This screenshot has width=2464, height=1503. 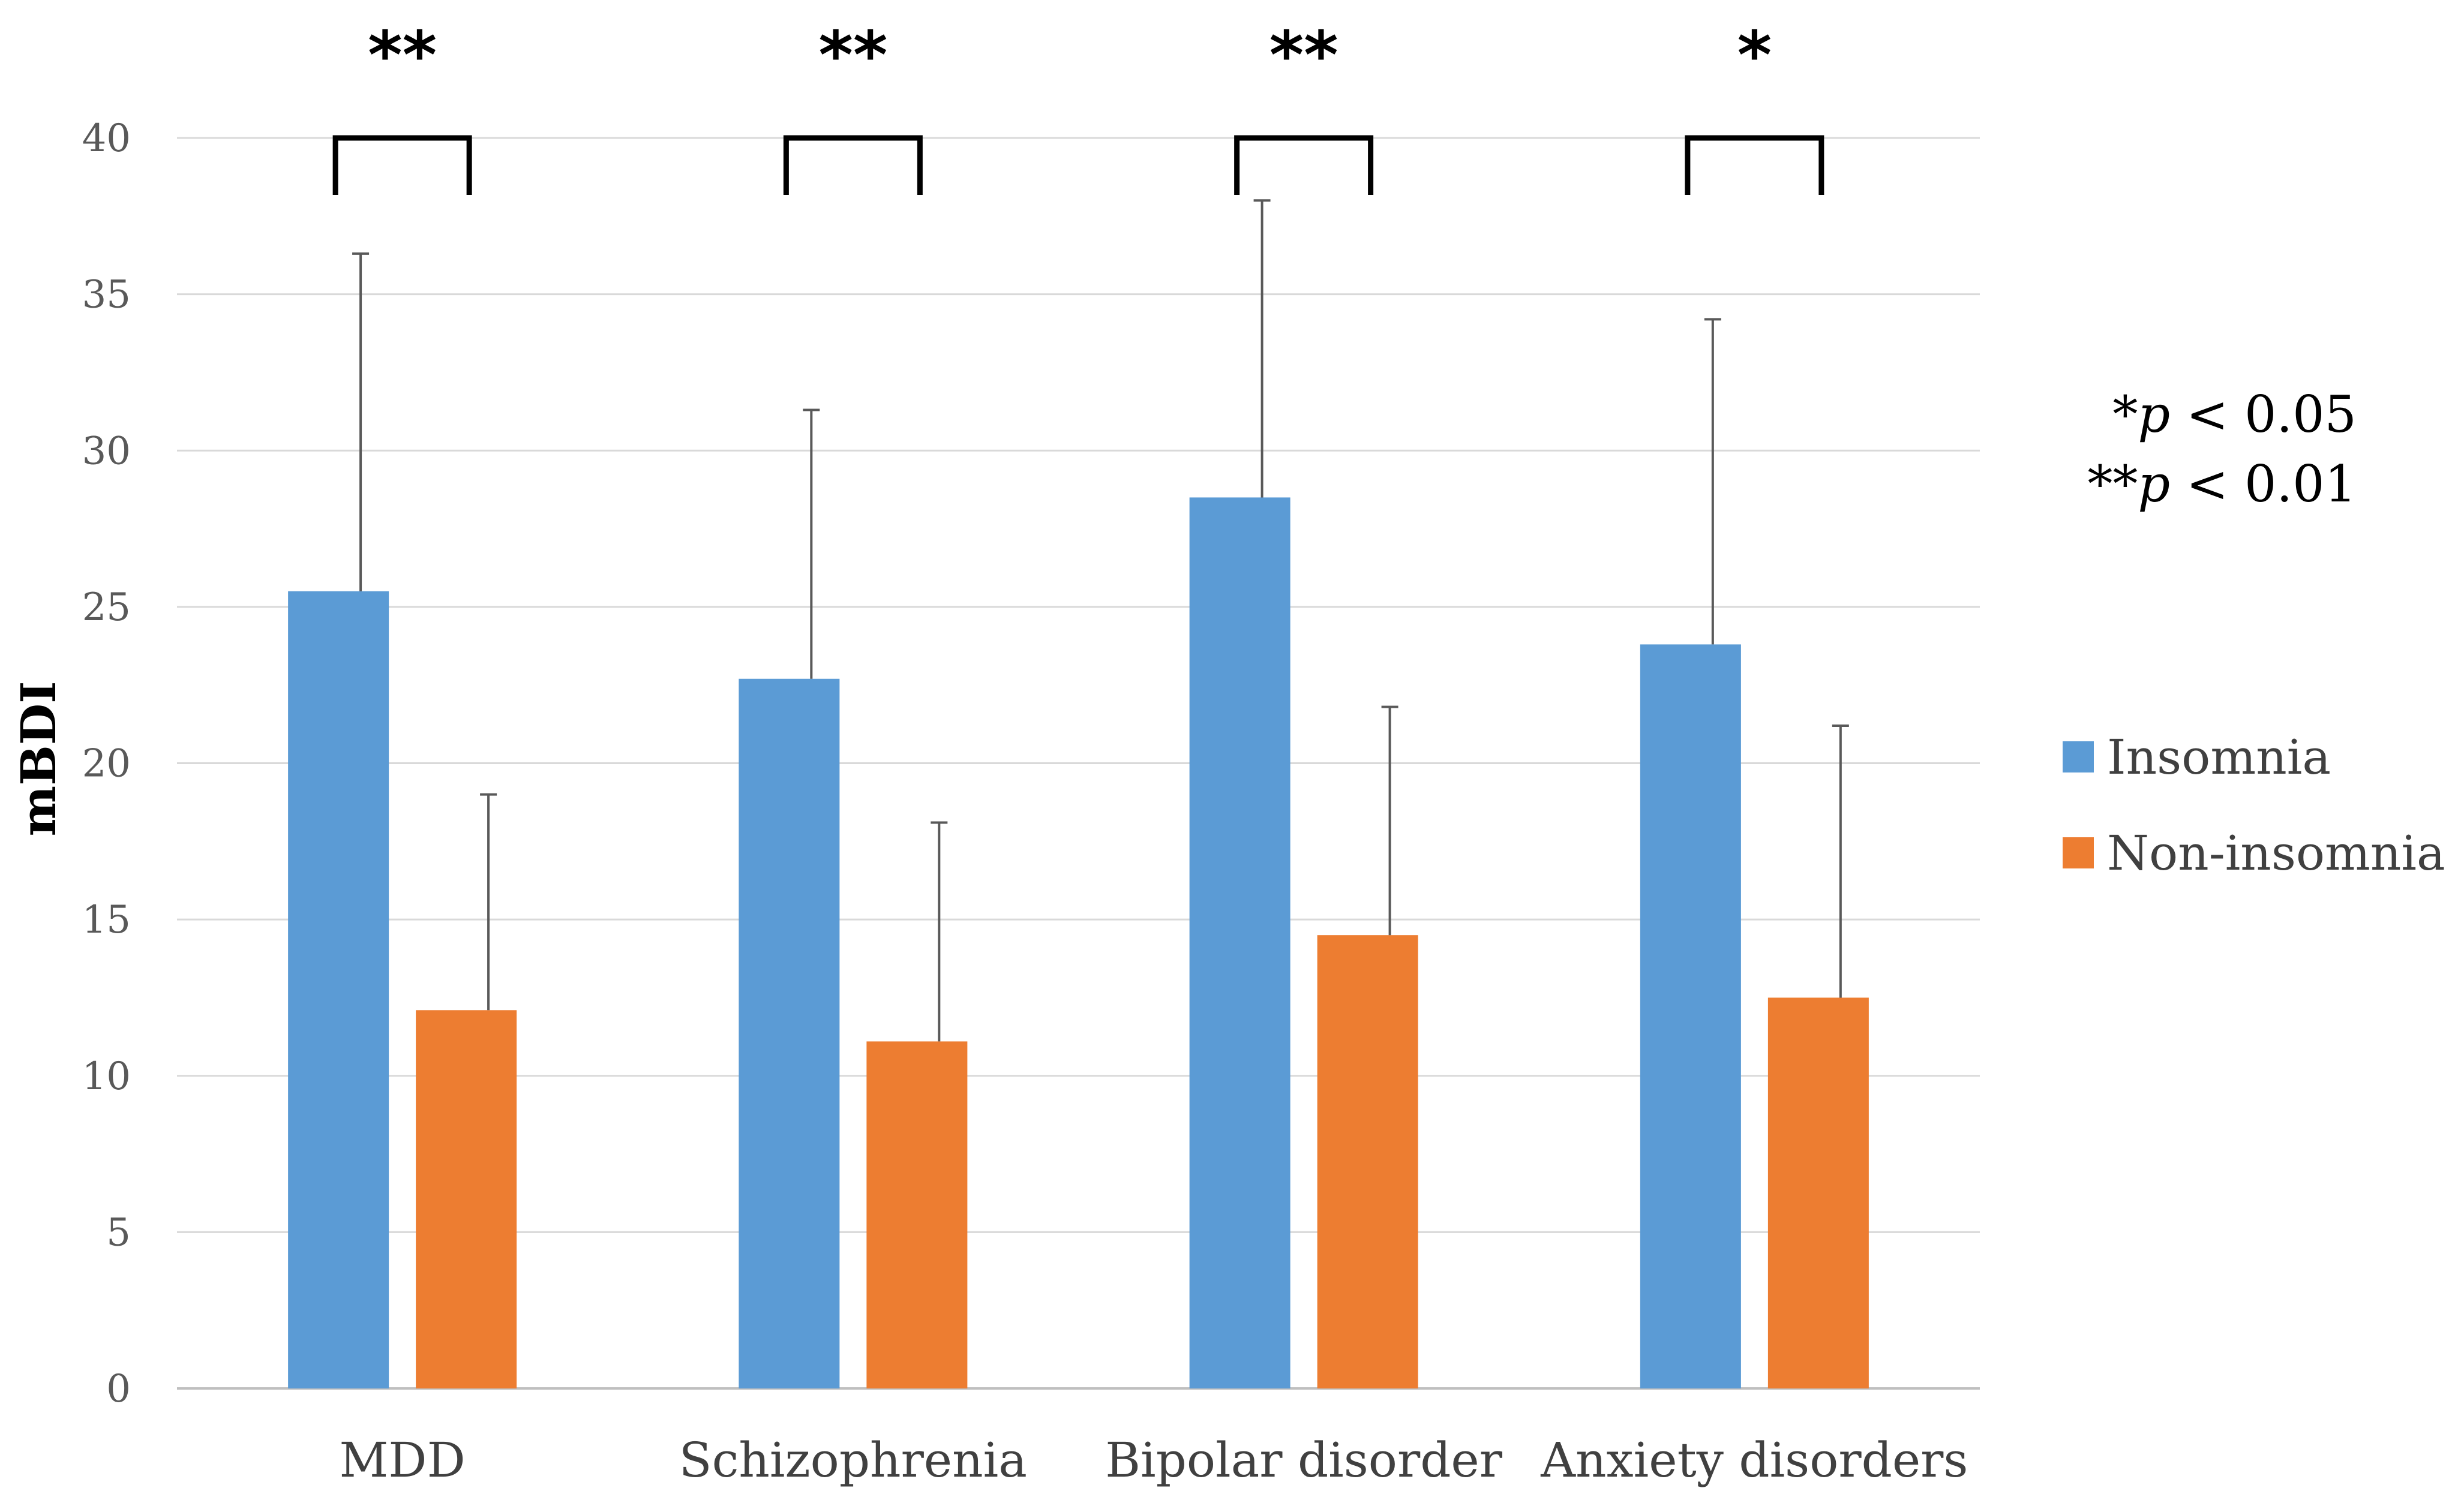 I want to click on y-tick-label: 30, so click(x=106, y=451).